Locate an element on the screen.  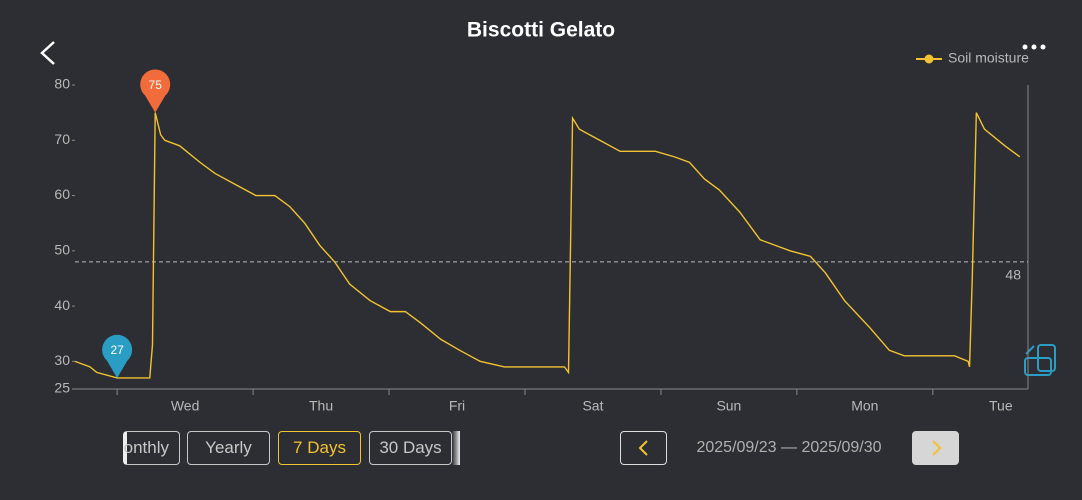
x-tick-label: Mon is located at coordinates (864, 406).